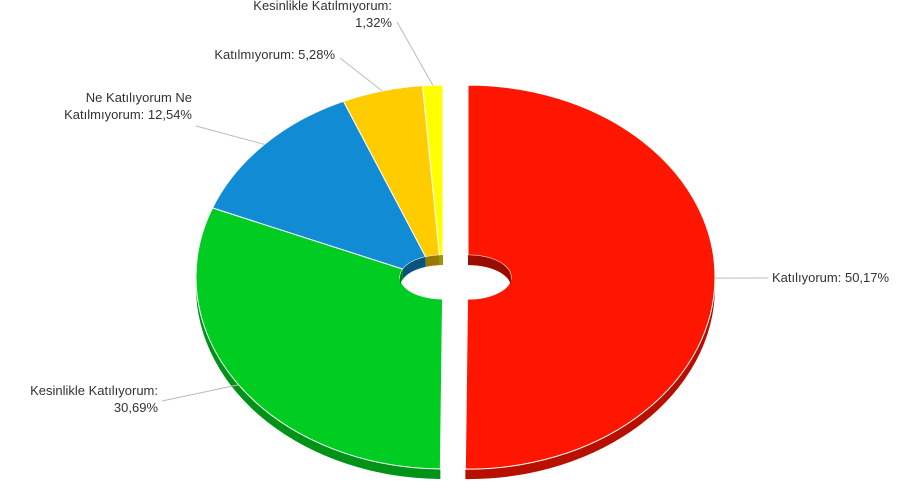 This screenshot has width=920, height=494. I want to click on slice-label-line: 30,69%, so click(136, 407).